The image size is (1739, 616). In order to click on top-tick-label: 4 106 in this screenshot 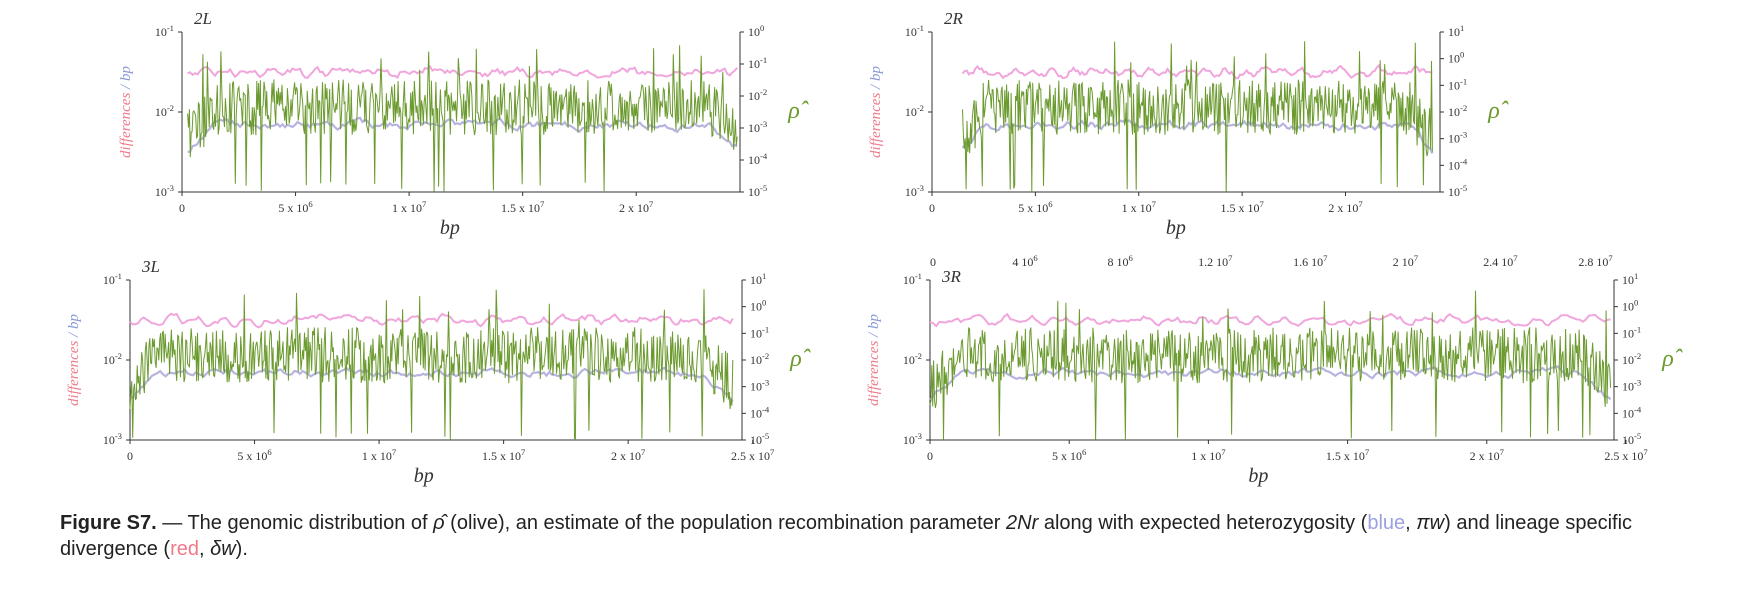, I will do `click(1025, 261)`.